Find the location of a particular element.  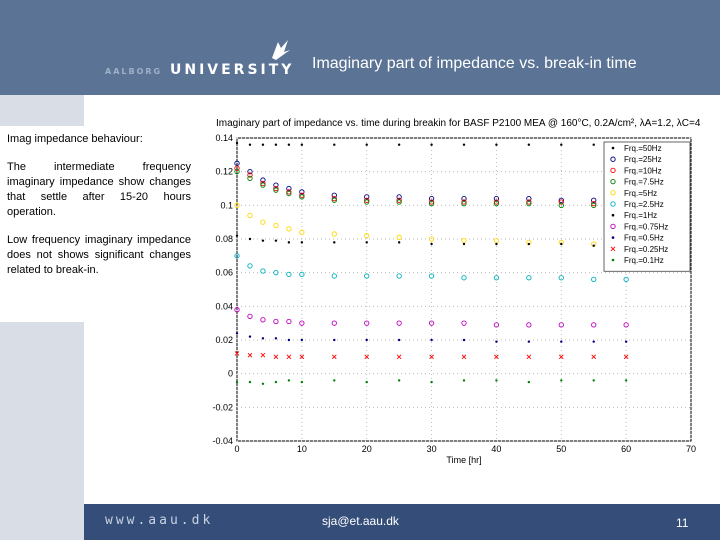

logo-word-university: UNIVERSITY is located at coordinates (232, 70).